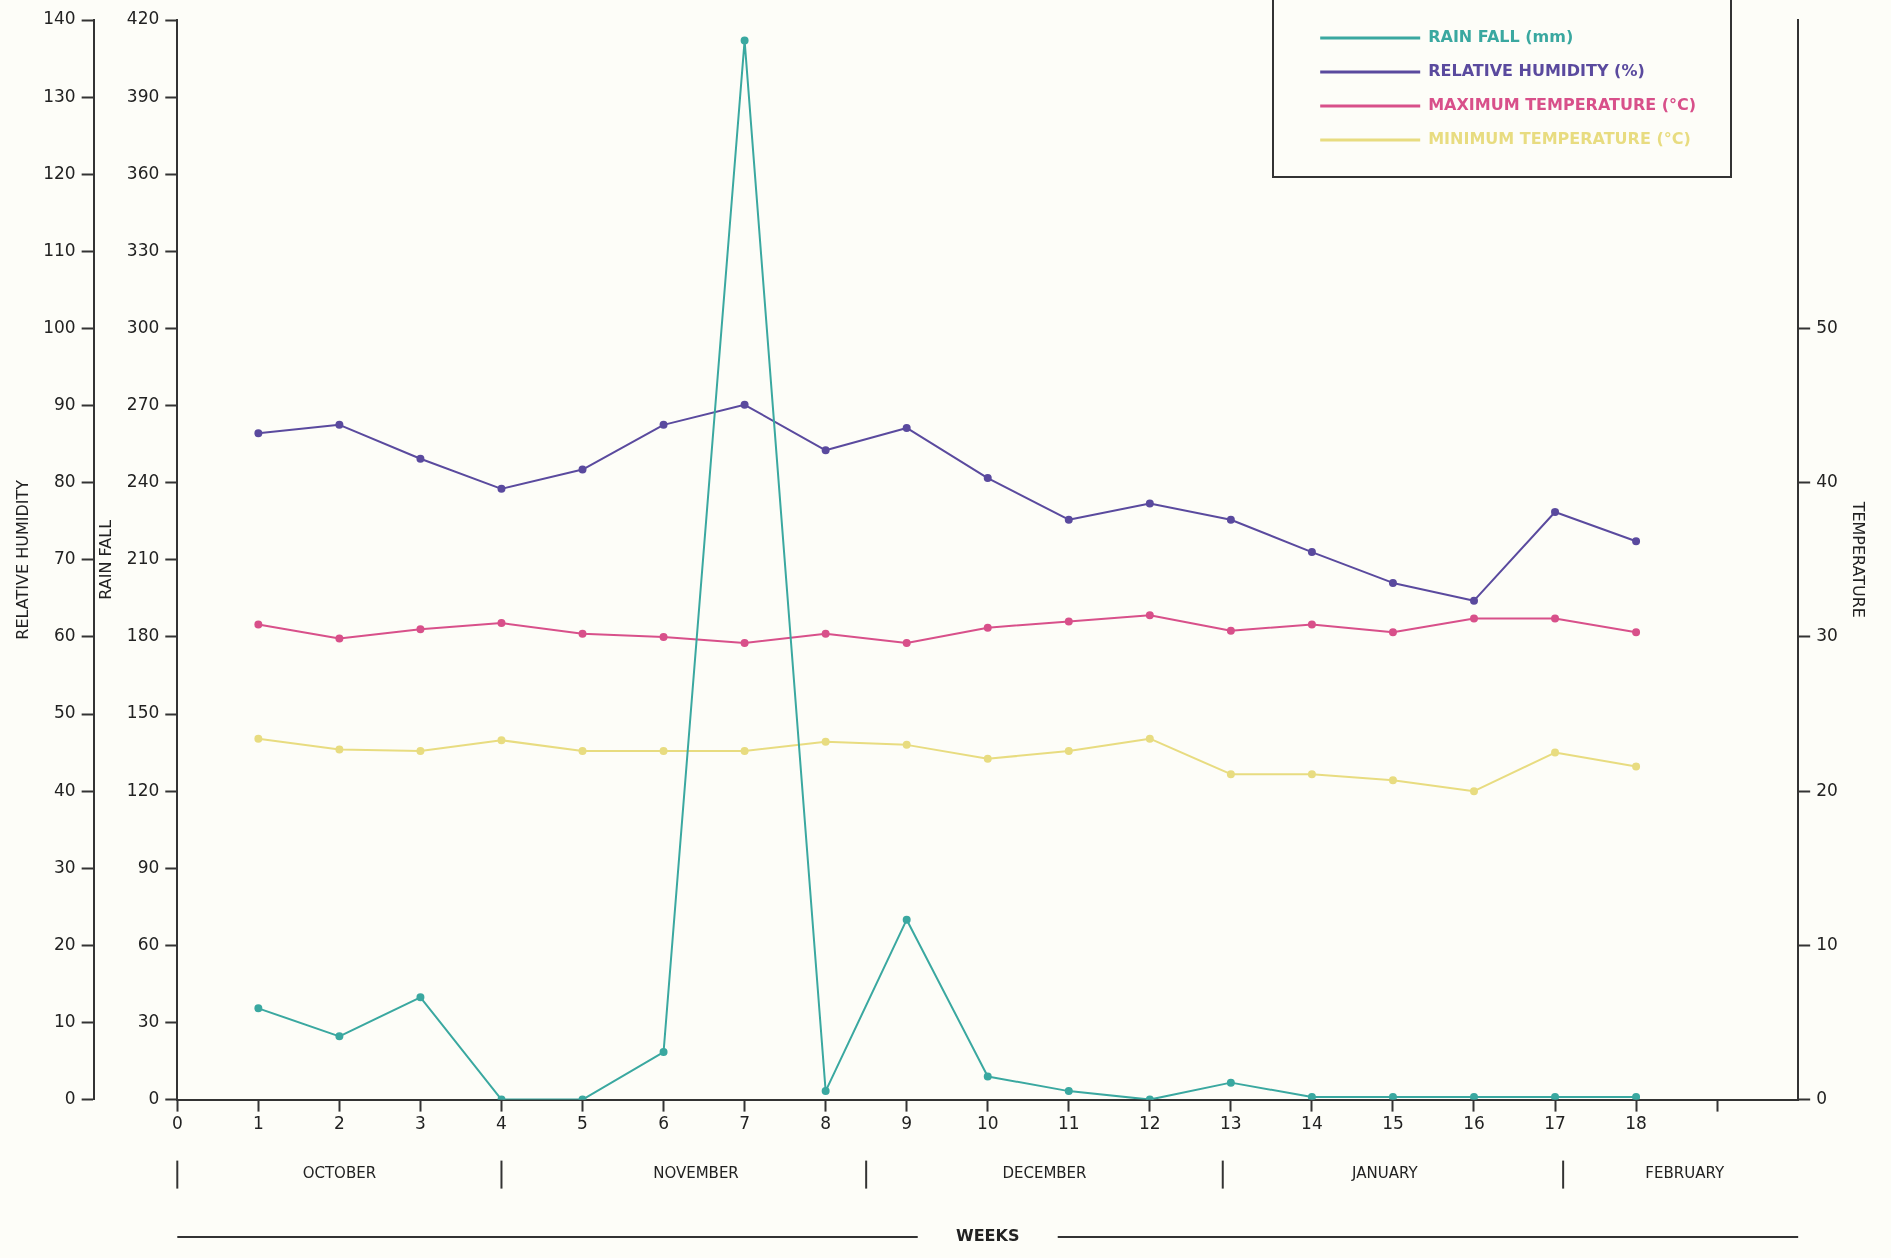 The width and height of the screenshot is (1891, 1258). What do you see at coordinates (1150, 1123) in the screenshot?
I see `x-tick-label: 12` at bounding box center [1150, 1123].